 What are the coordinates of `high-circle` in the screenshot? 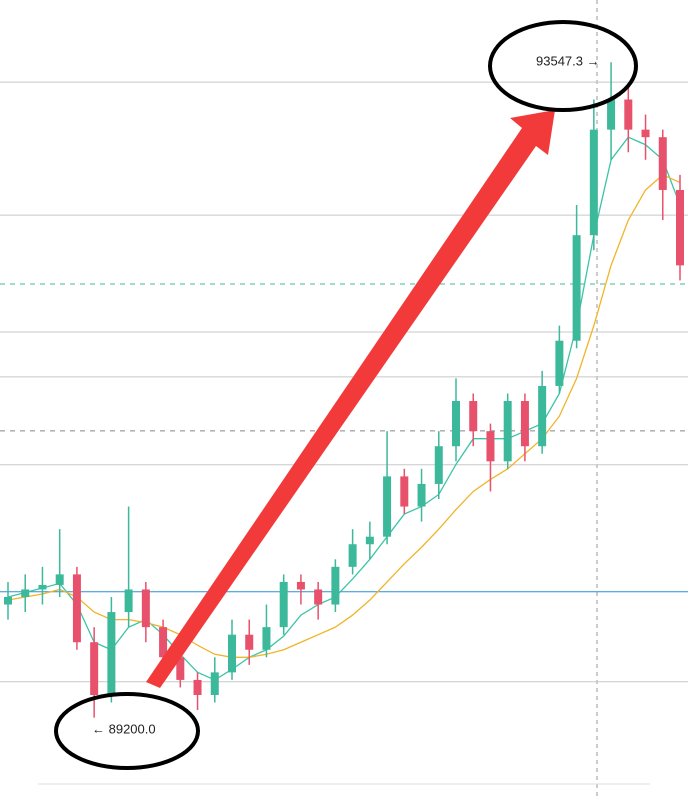 It's located at (563, 66).